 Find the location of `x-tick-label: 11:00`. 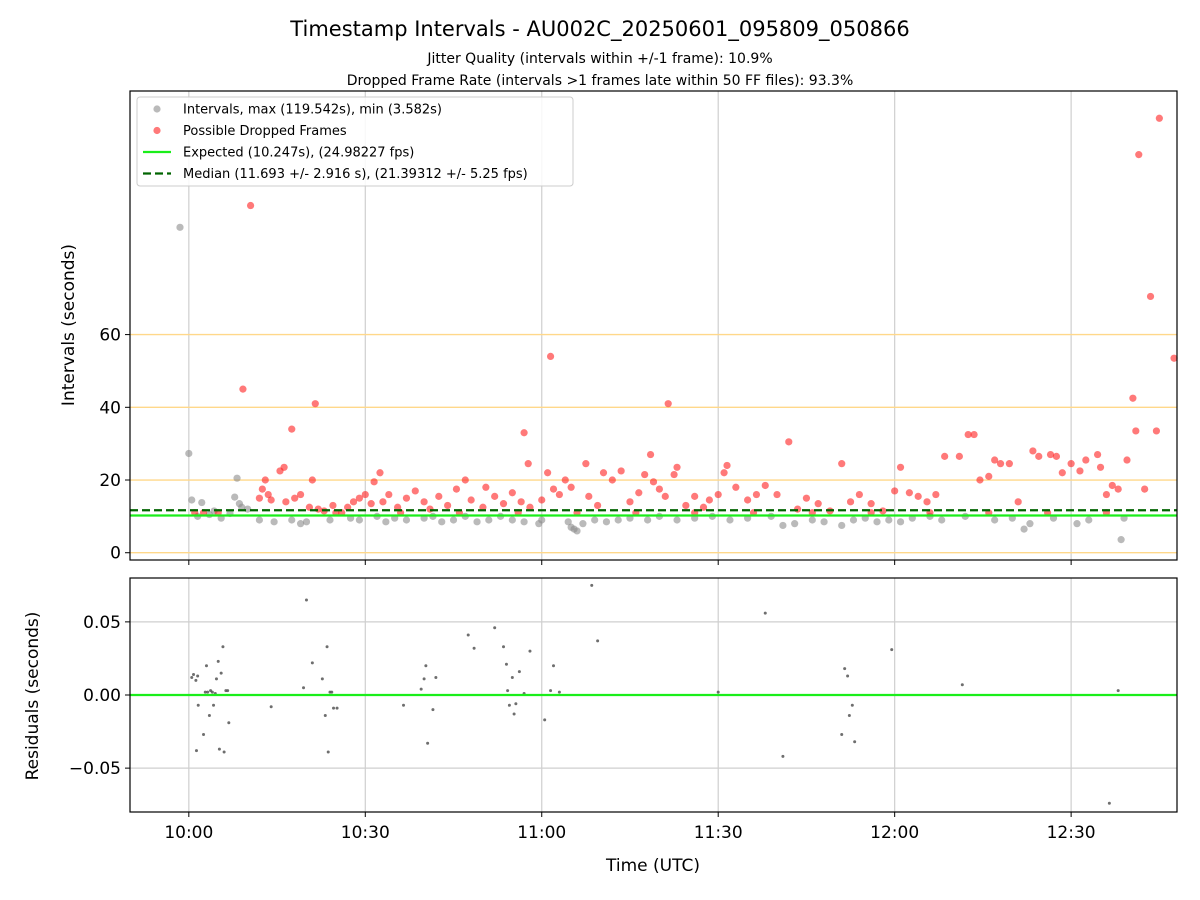

x-tick-label: 11:00 is located at coordinates (541, 833).